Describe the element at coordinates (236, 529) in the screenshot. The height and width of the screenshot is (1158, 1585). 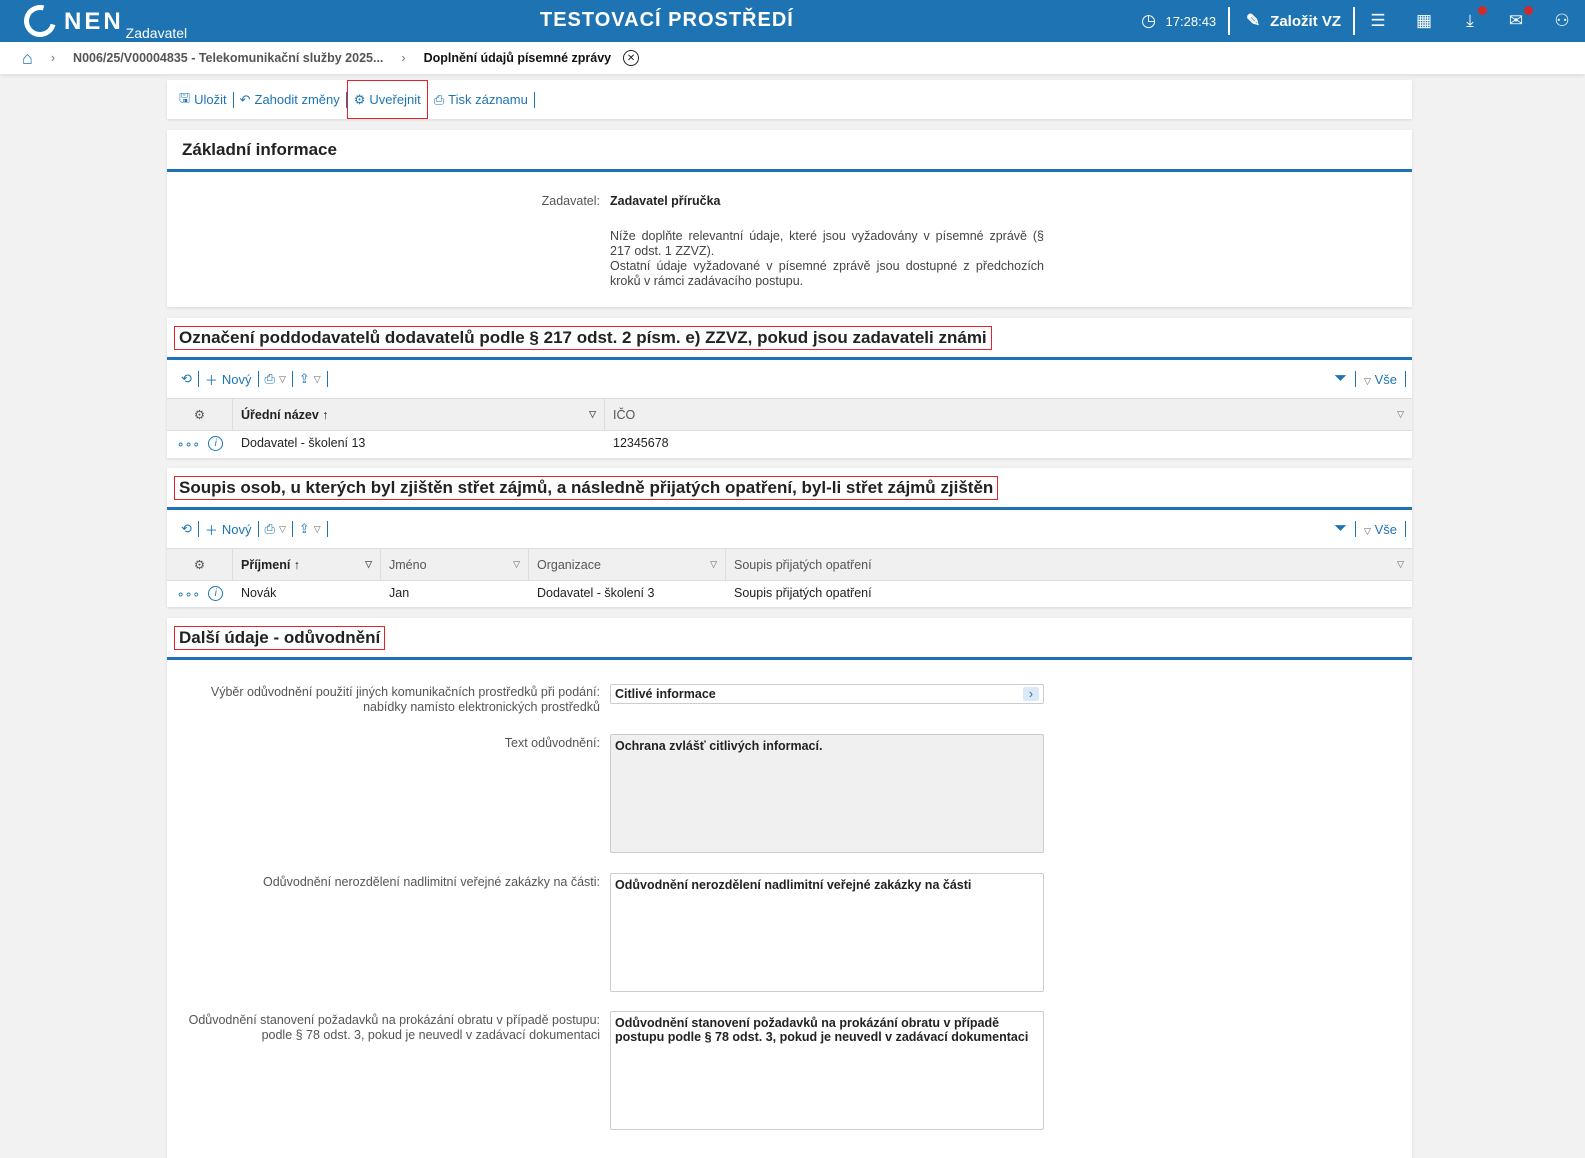
I see `new-label: Nový` at that location.